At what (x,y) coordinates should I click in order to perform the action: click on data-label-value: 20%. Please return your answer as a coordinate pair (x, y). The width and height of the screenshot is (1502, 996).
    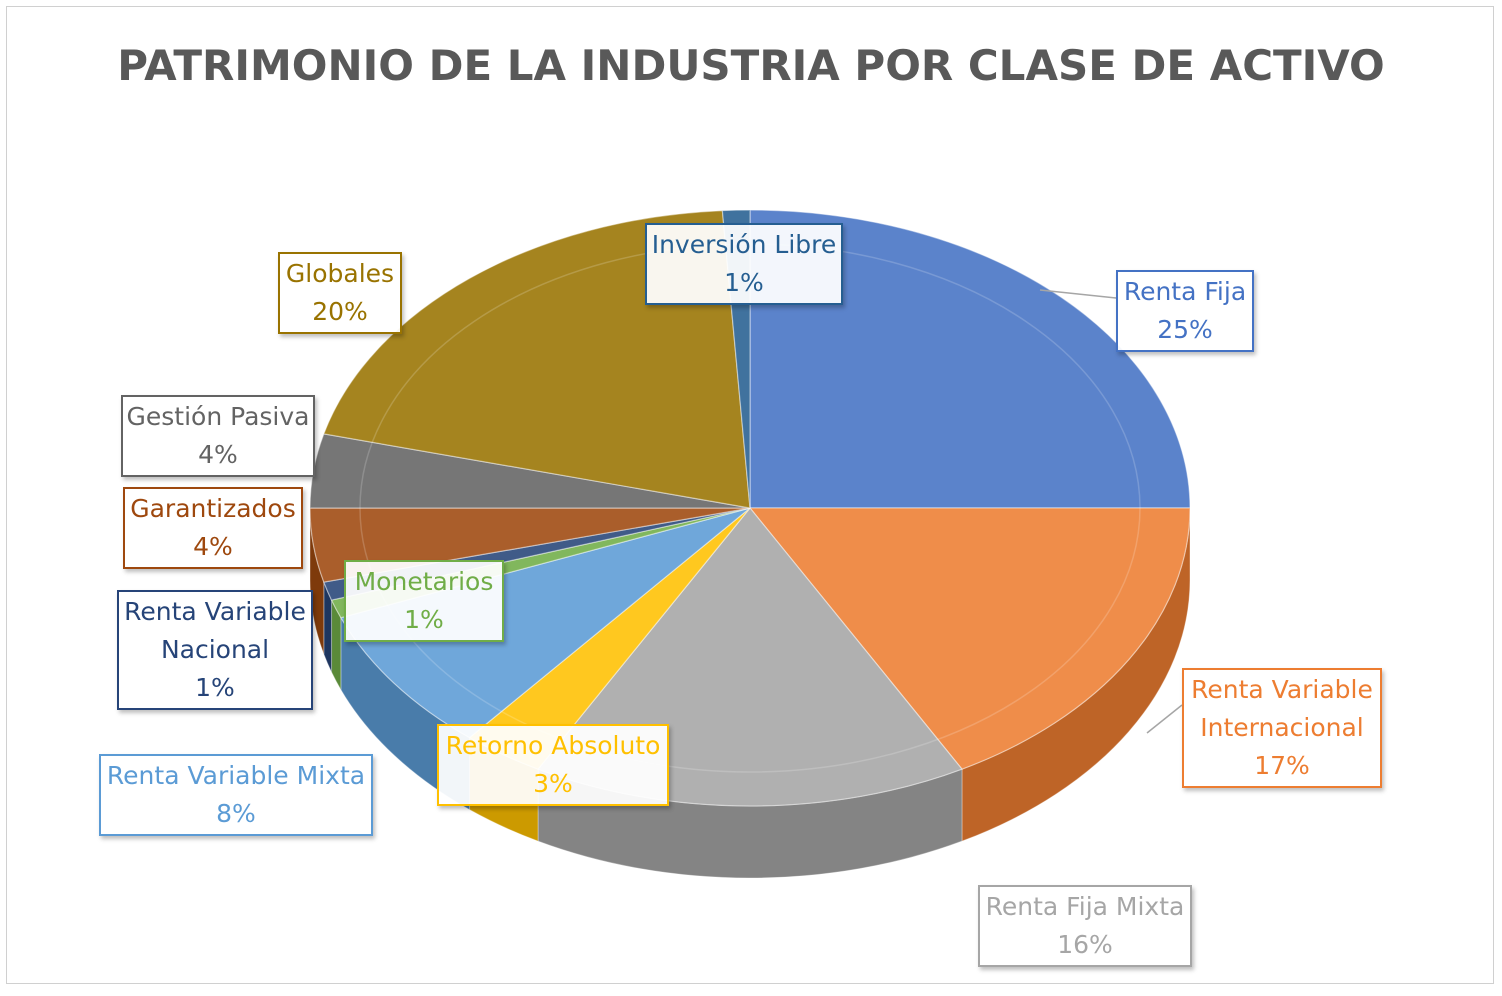
    Looking at the image, I should click on (340, 311).